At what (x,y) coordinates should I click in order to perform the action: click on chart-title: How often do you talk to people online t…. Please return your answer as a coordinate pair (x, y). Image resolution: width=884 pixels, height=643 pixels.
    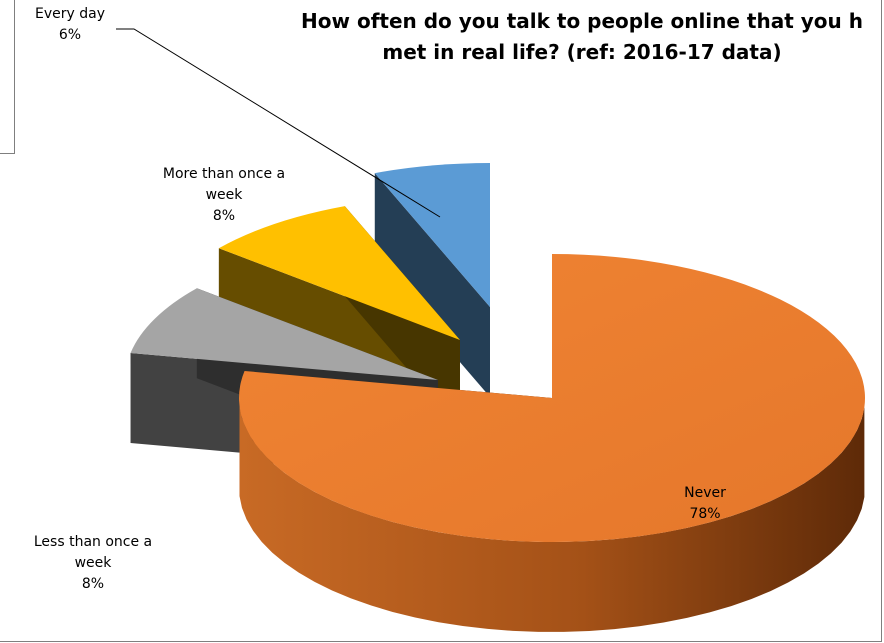
    Looking at the image, I should click on (582, 36).